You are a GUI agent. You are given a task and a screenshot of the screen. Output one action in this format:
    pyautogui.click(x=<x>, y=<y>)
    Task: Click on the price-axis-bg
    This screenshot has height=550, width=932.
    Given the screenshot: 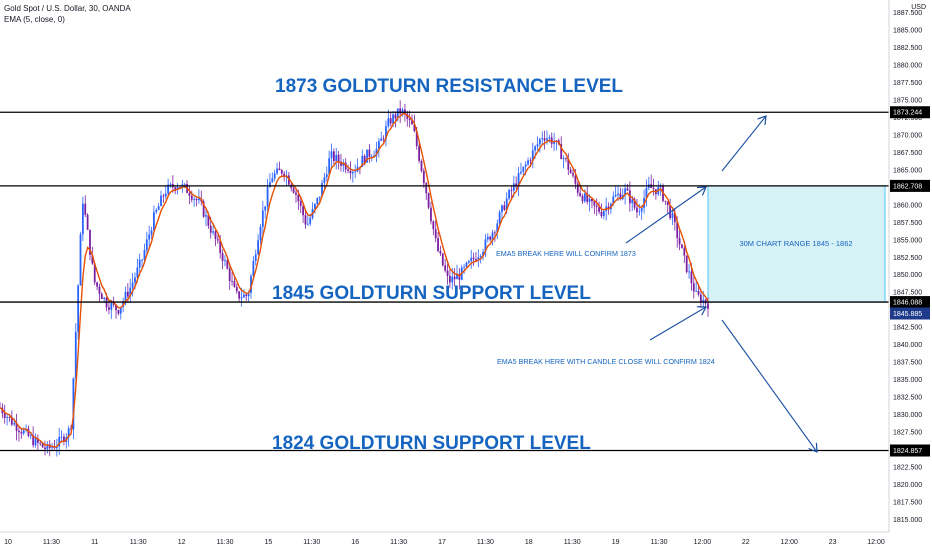 What is the action you would take?
    pyautogui.click(x=910, y=275)
    